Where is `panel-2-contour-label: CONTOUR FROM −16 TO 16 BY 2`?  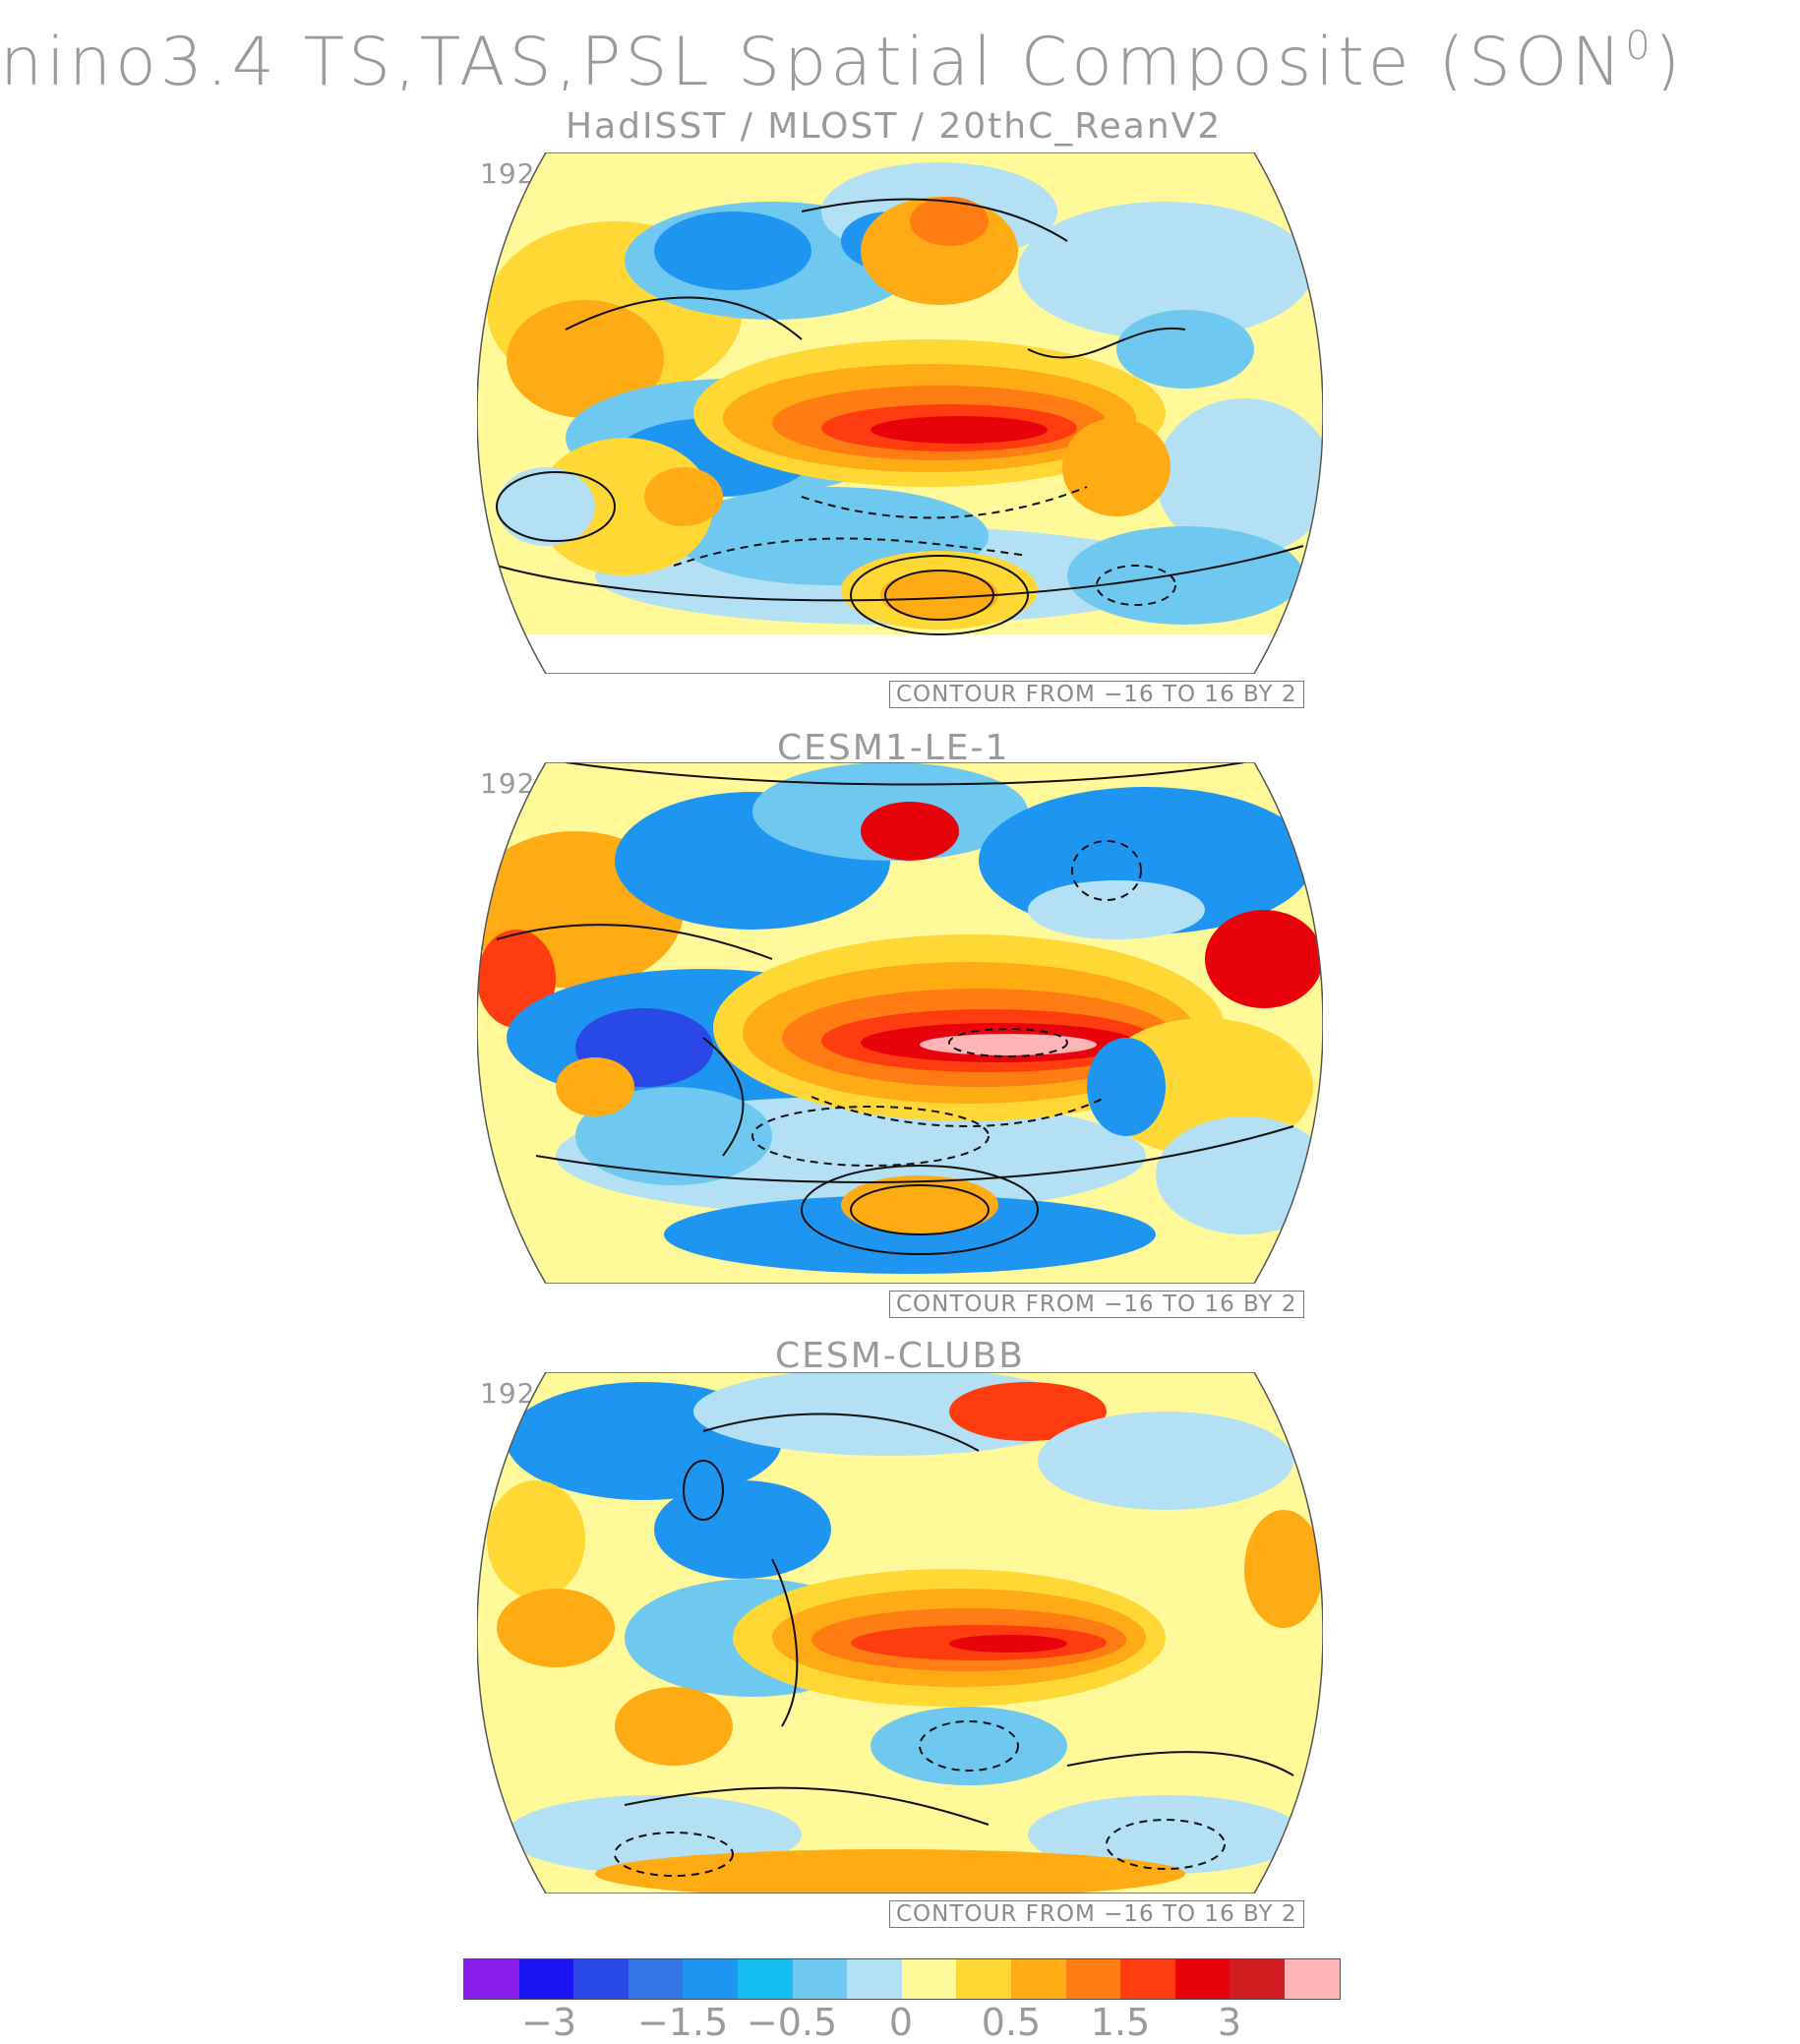 panel-2-contour-label: CONTOUR FROM −16 TO 16 BY 2 is located at coordinates (1096, 1304).